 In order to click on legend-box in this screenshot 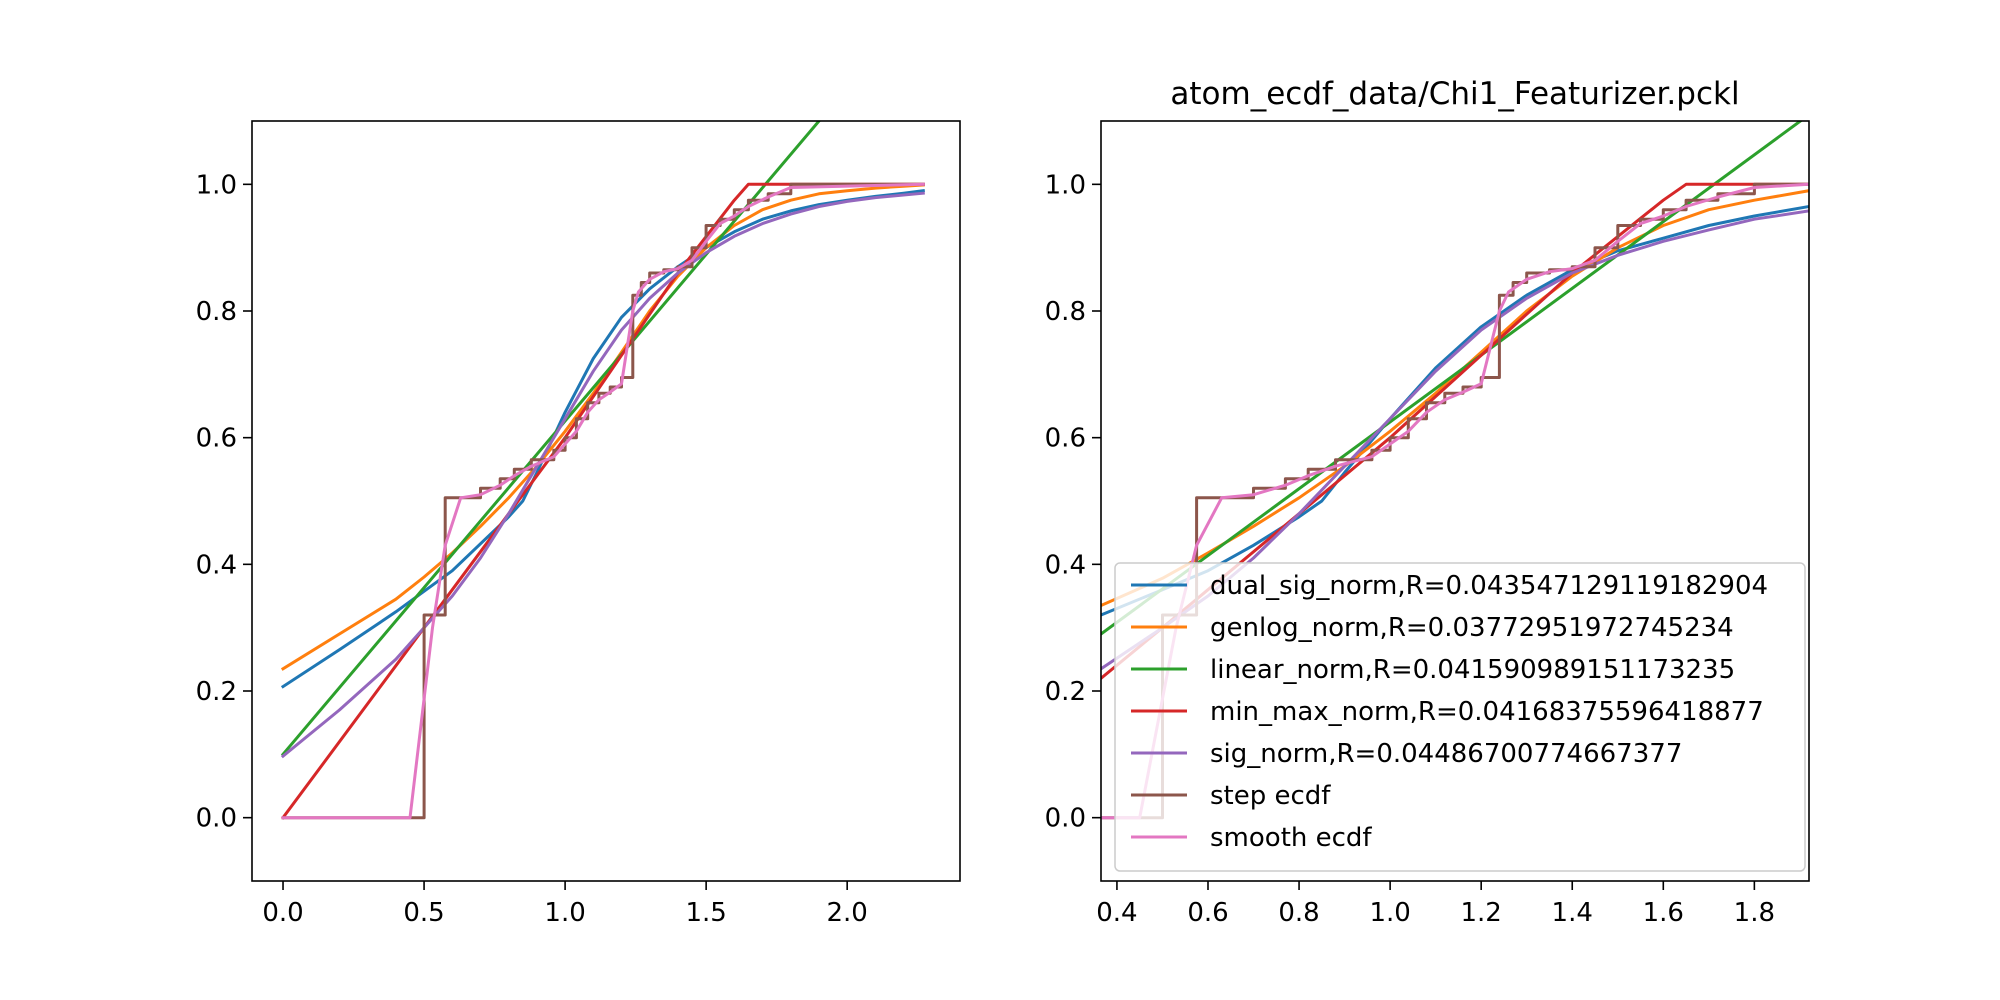, I will do `click(1460, 717)`.